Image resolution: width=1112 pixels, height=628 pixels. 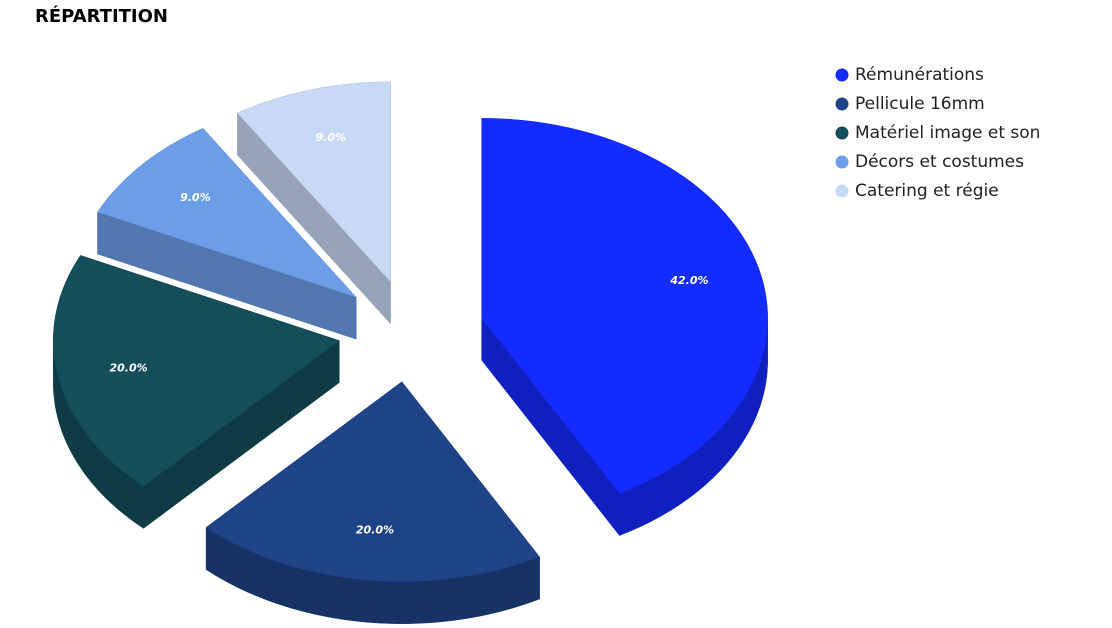 I want to click on legend-label: Catering et régie, so click(x=927, y=191).